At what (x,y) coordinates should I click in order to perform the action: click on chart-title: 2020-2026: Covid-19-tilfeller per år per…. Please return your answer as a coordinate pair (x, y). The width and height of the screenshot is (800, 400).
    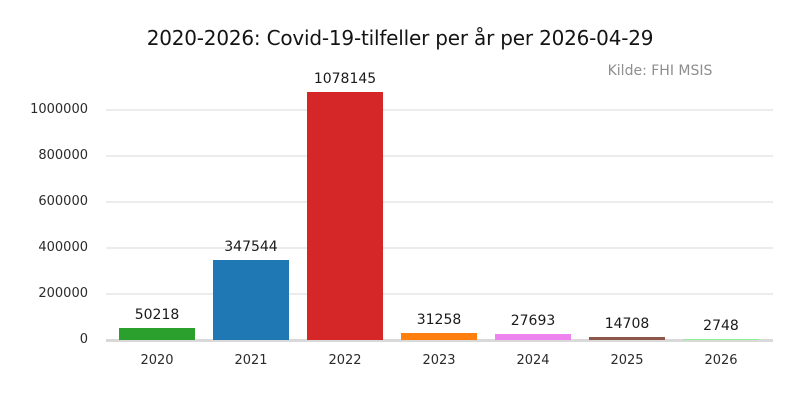
    Looking at the image, I should click on (400, 38).